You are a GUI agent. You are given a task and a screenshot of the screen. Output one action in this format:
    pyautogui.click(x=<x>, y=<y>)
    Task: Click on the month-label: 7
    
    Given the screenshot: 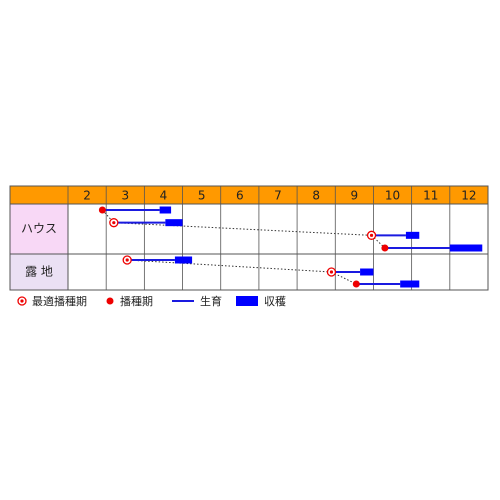 What is the action you would take?
    pyautogui.click(x=278, y=196)
    